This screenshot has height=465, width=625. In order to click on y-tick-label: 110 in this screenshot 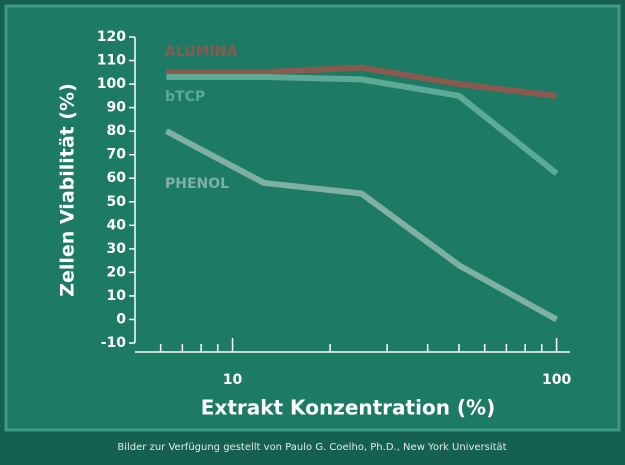, I will do `click(111, 61)`.